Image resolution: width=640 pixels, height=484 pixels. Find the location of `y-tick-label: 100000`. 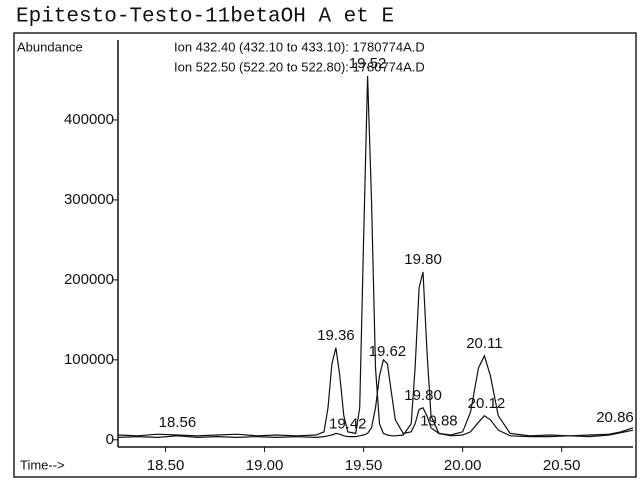

y-tick-label: 100000 is located at coordinates (89, 359).